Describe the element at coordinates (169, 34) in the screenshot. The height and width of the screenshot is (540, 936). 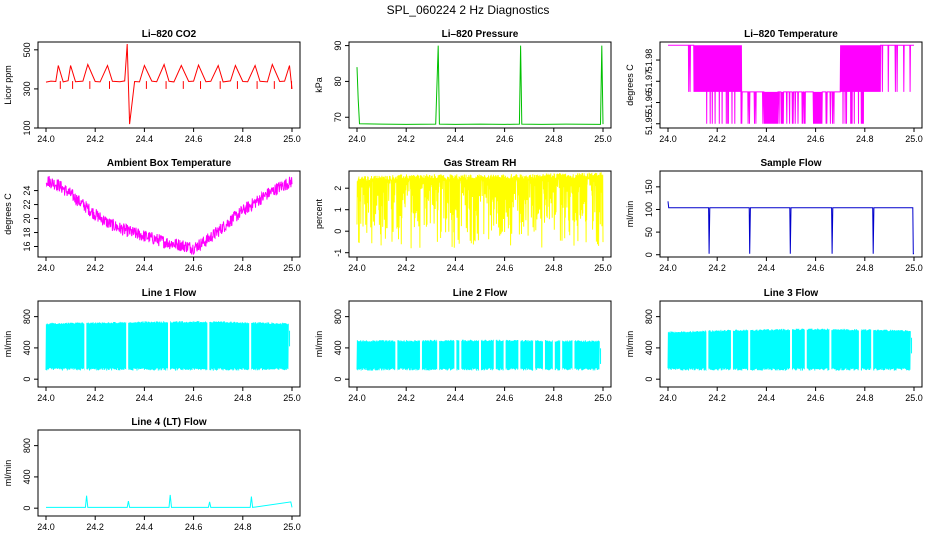
I see `panel-title: Li–820 CO2` at that location.